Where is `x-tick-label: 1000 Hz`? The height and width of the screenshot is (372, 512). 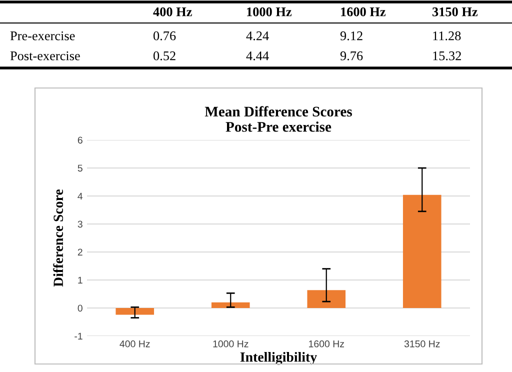 x-tick-label: 1000 Hz is located at coordinates (230, 344).